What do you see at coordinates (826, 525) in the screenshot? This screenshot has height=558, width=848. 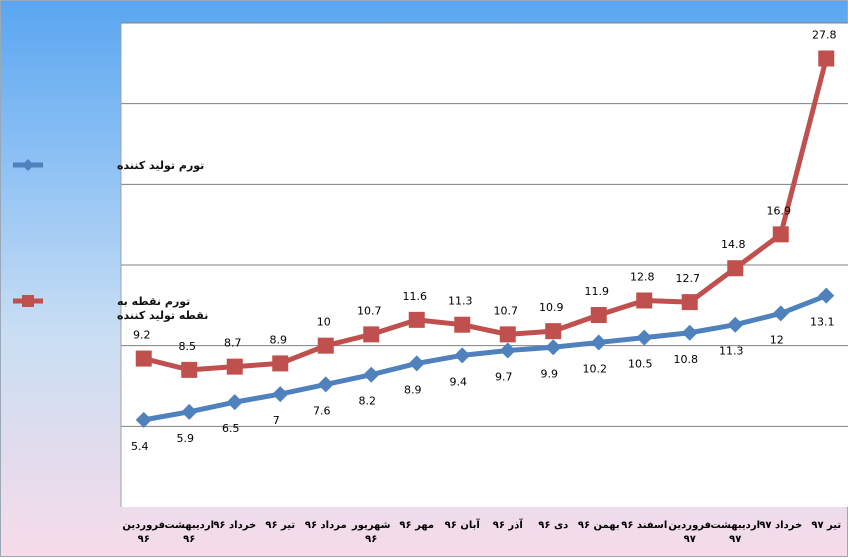 I see `x-tick-label: تیر ۹۷` at bounding box center [826, 525].